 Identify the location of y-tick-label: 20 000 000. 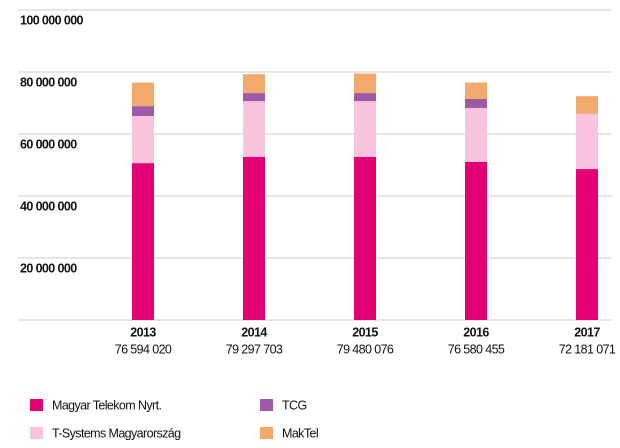
(48, 268).